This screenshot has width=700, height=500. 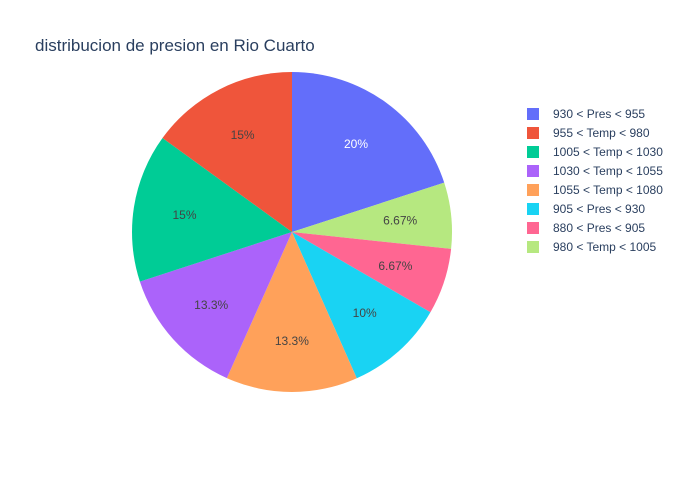 I want to click on slice-label-905-pres-930: 10%, so click(x=365, y=313).